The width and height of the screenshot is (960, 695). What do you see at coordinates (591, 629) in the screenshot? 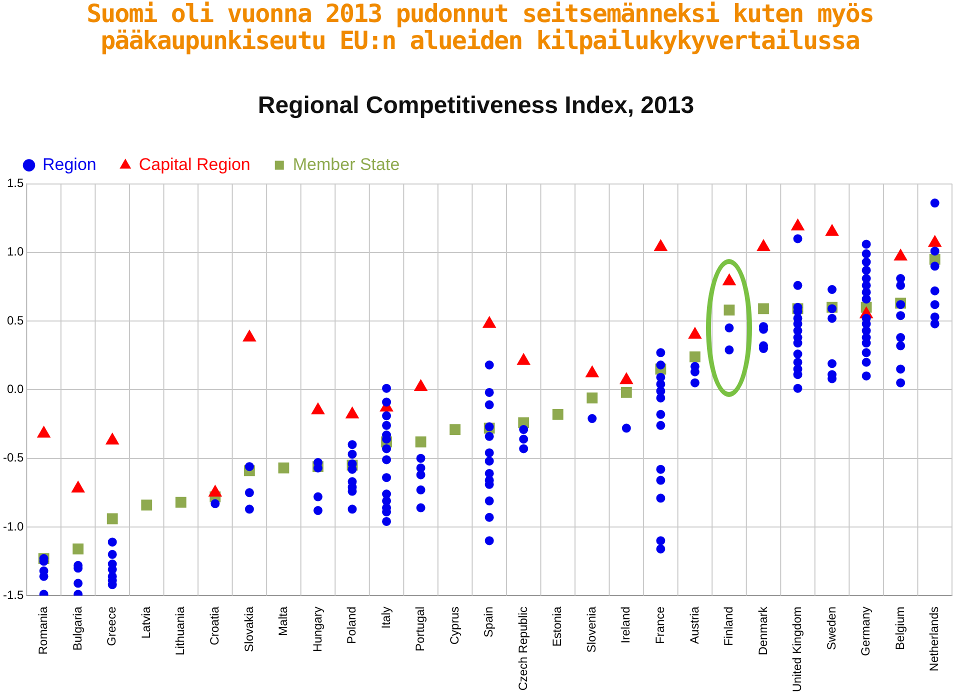
I see `x-tick-label: Slovenia` at bounding box center [591, 629].